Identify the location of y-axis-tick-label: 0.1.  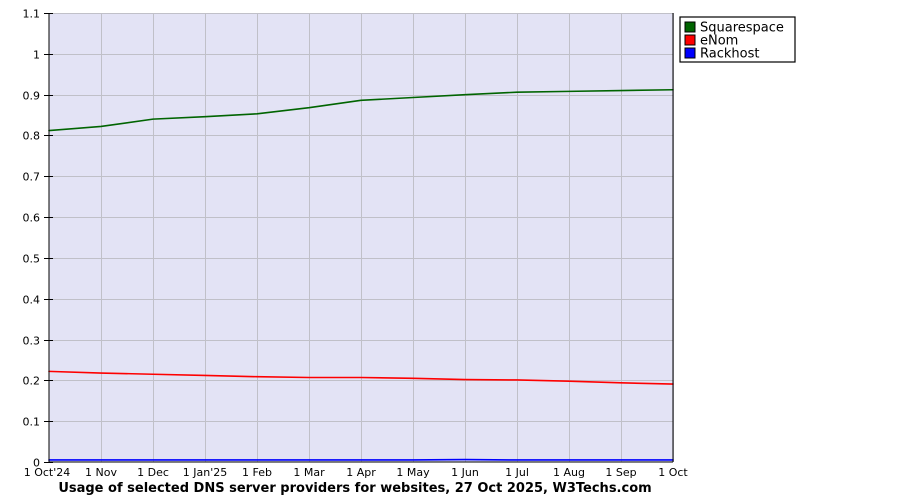
(32, 422).